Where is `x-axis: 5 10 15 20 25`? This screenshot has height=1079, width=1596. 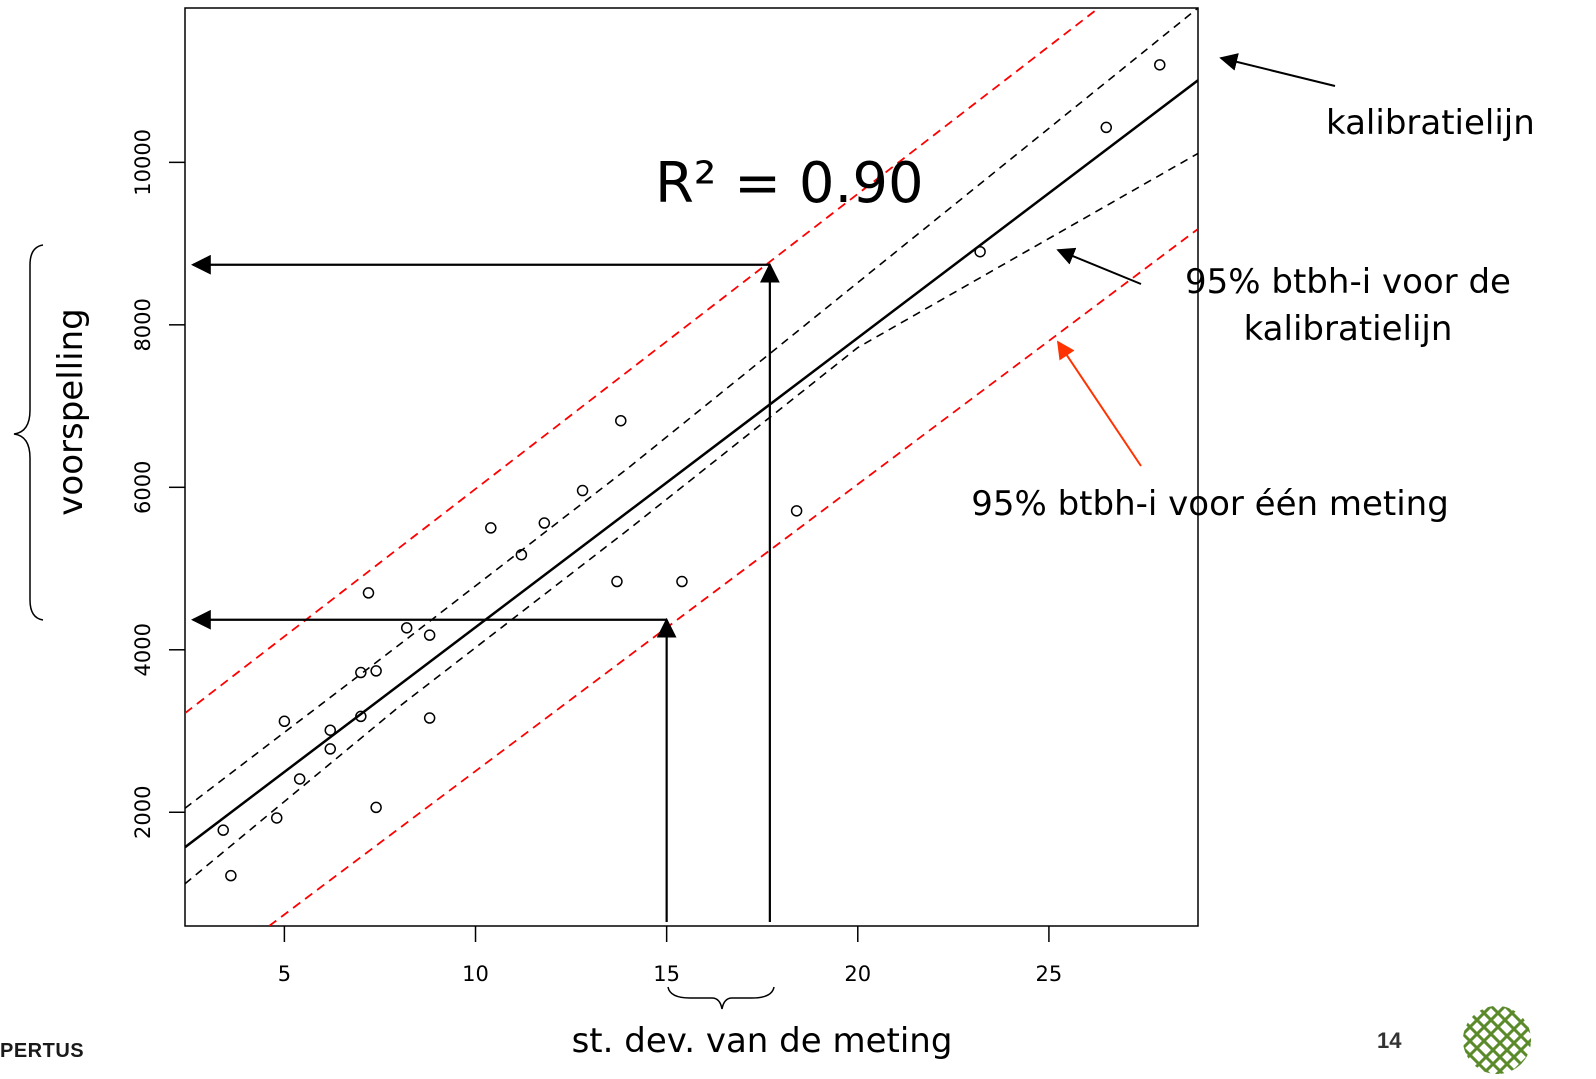
x-axis: 5 10 15 20 25 is located at coordinates (670, 956).